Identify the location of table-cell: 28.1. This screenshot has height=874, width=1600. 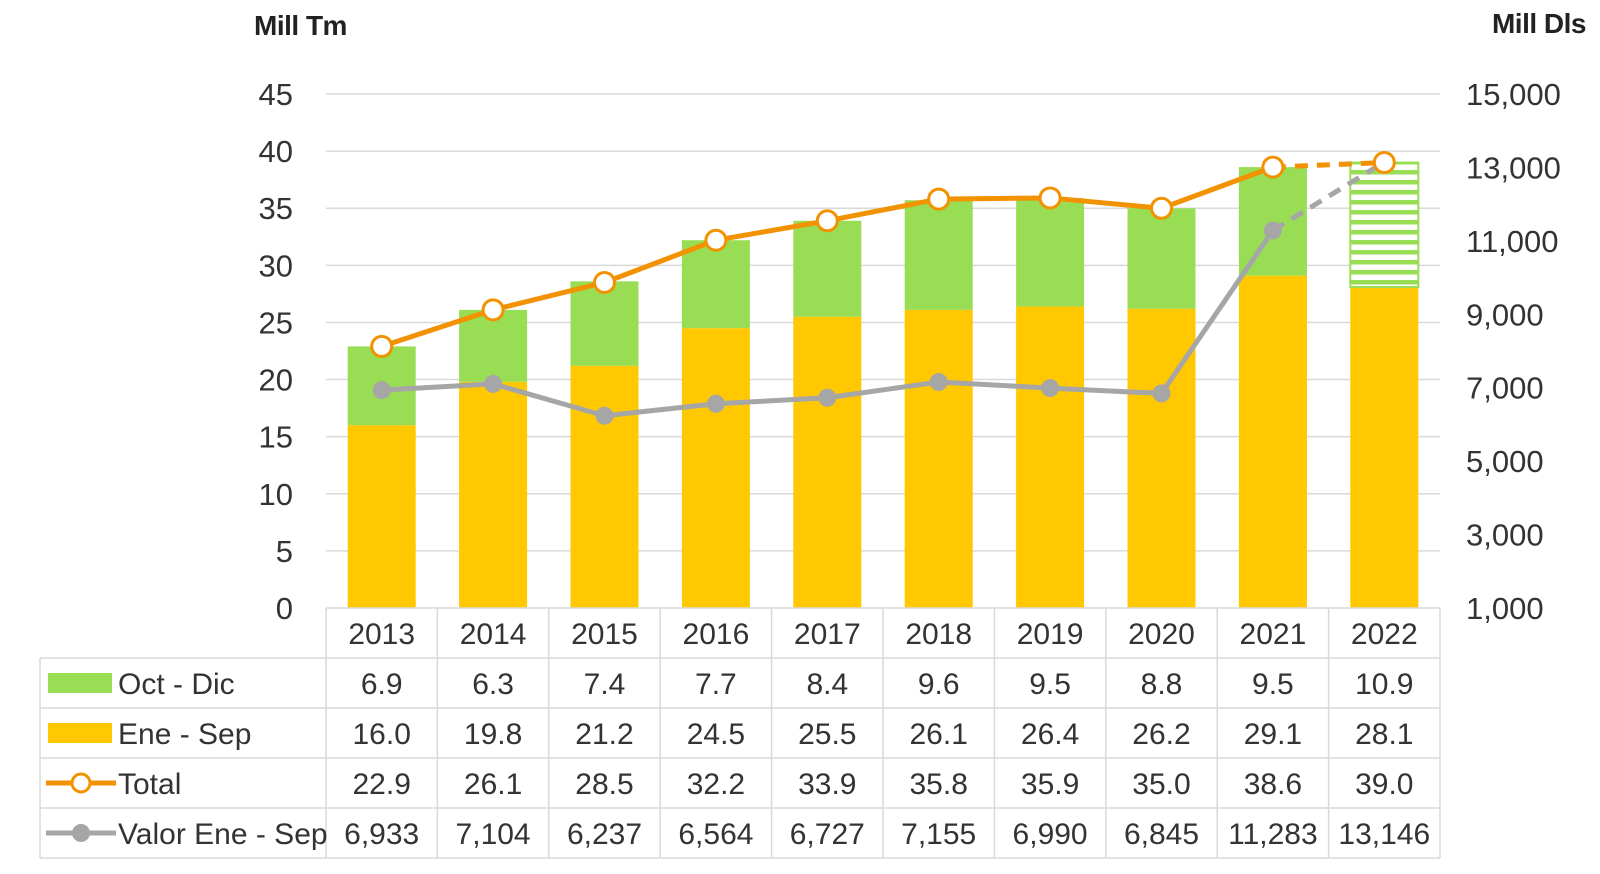
(1384, 734).